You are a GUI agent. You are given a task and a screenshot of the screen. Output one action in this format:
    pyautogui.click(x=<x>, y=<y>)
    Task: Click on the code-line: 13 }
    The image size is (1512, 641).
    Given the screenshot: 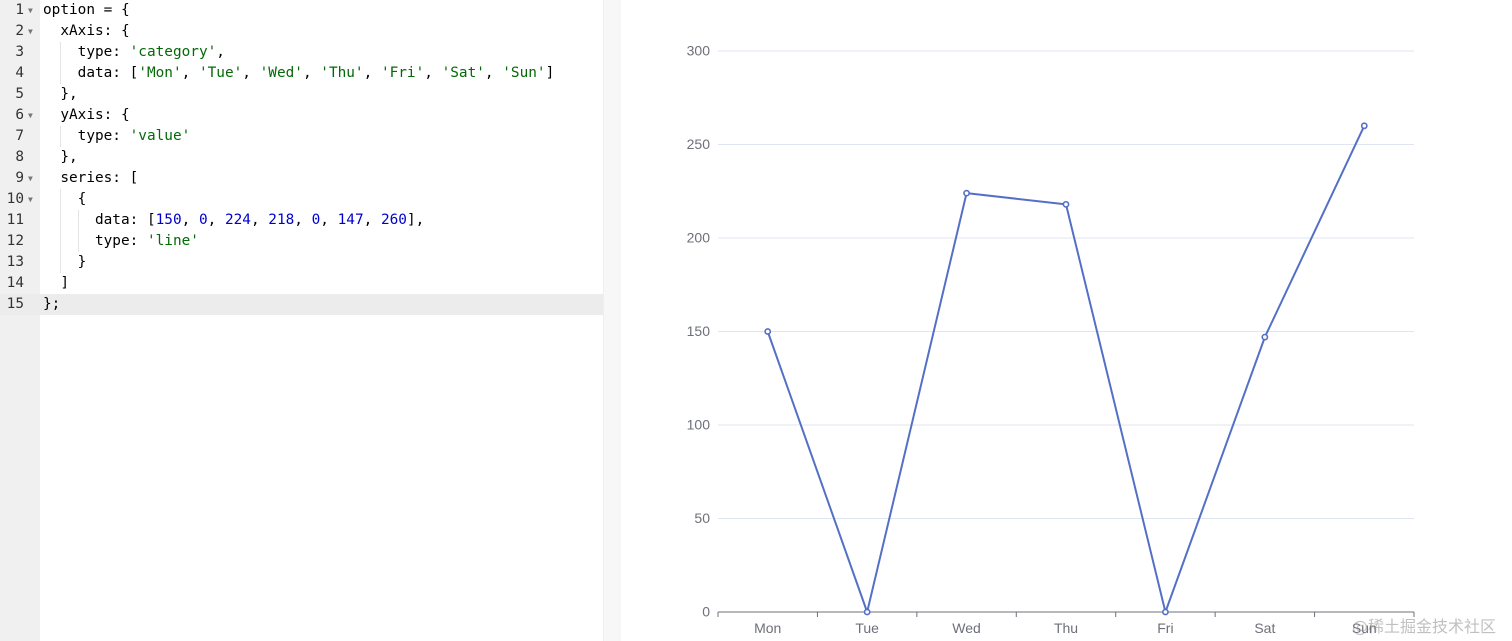 What is the action you would take?
    pyautogui.click(x=301, y=262)
    